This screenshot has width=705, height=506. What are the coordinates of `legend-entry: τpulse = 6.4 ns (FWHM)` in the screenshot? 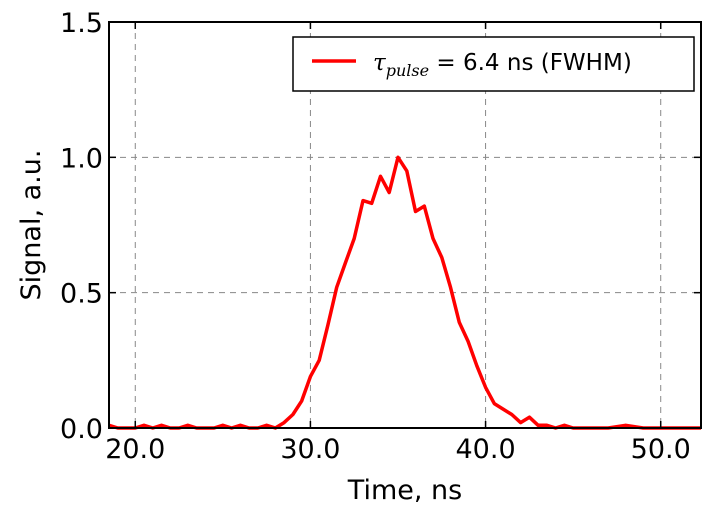 It's located at (502, 65).